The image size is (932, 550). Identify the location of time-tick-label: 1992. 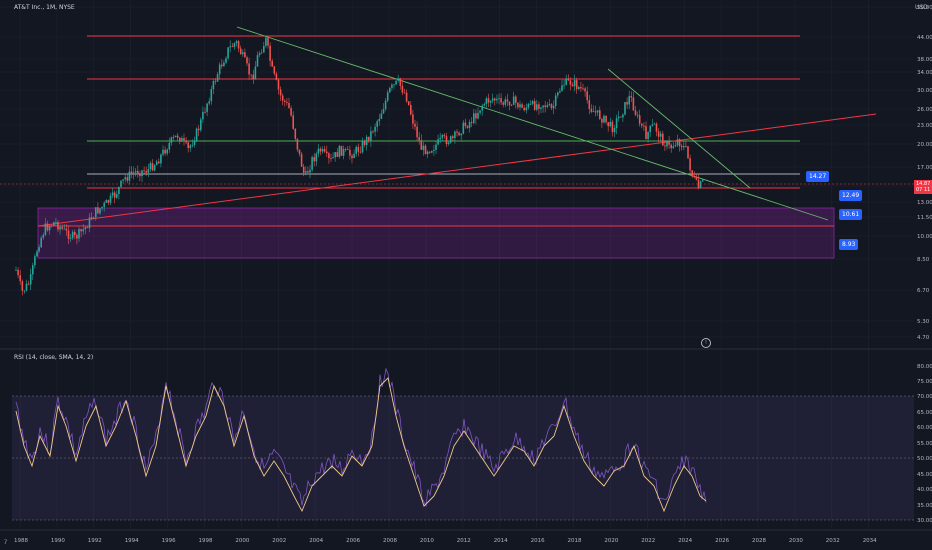
(95, 541).